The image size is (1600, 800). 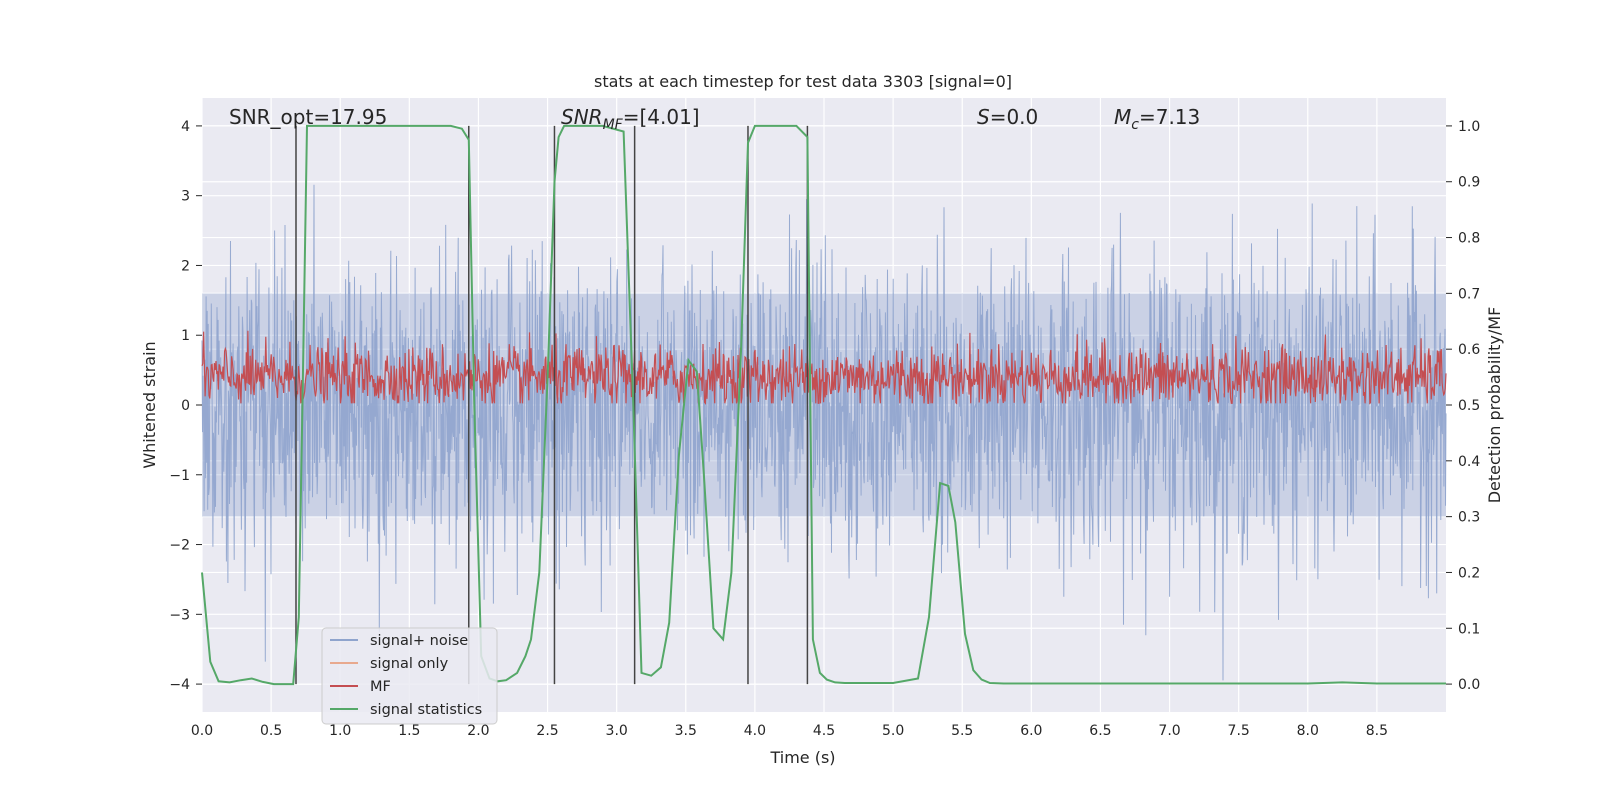 I want to click on snr-mf-annotation: SNRMF=[4.01], so click(x=630, y=119).